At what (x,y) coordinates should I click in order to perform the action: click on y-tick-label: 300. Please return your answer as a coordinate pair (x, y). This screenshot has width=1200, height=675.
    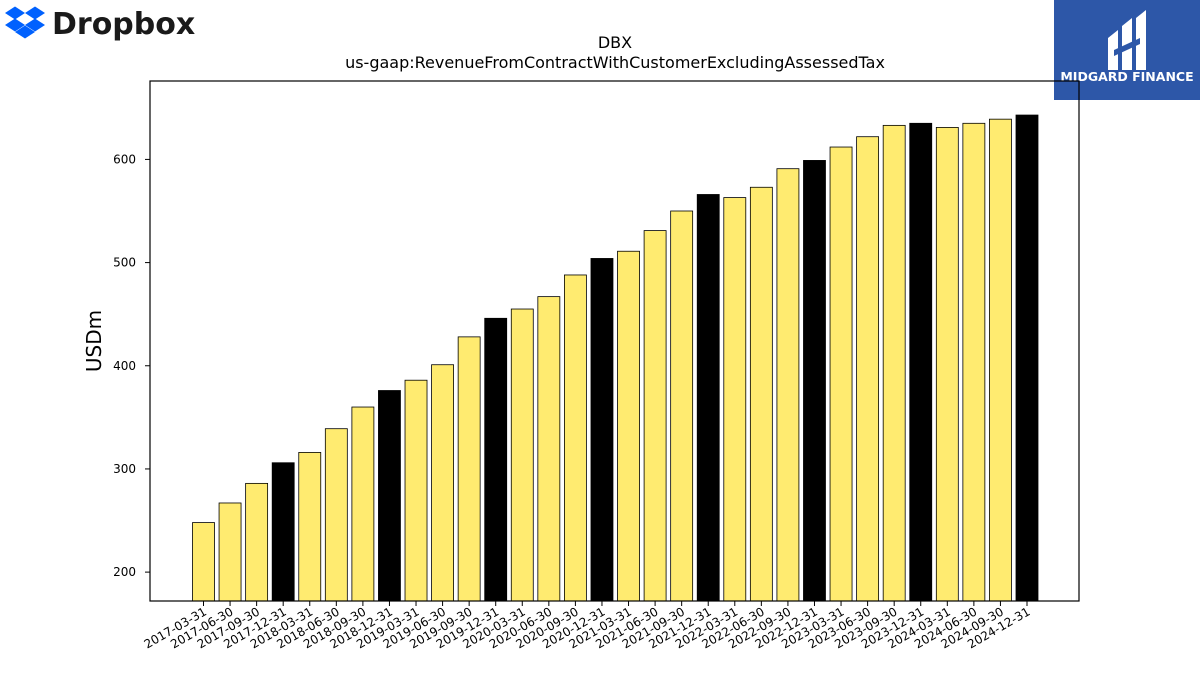
    Looking at the image, I should click on (124, 469).